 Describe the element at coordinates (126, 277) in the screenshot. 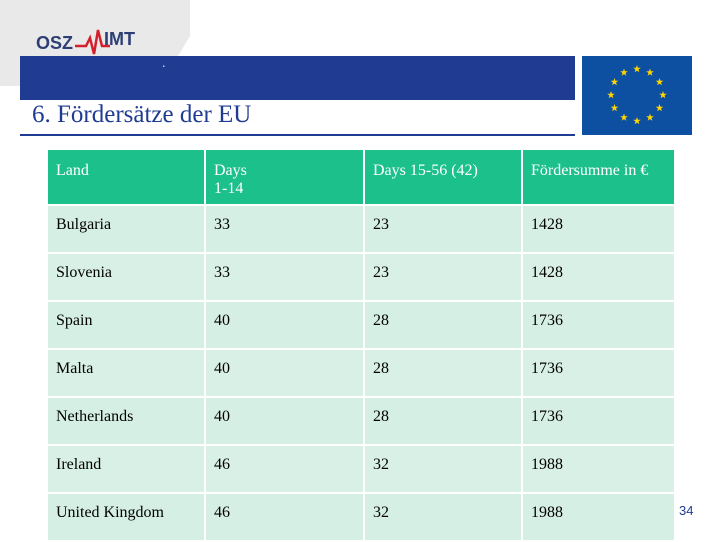

I see `cell-land: Slovenia` at that location.